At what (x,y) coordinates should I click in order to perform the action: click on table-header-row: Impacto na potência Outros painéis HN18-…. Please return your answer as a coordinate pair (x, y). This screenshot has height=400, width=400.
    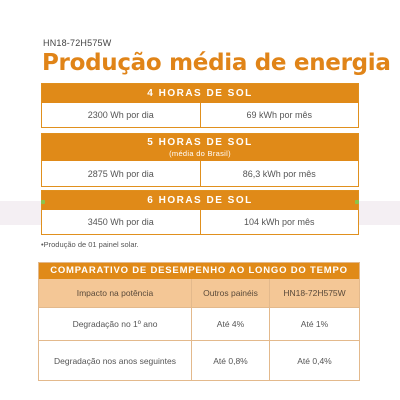
    Looking at the image, I should click on (199, 293).